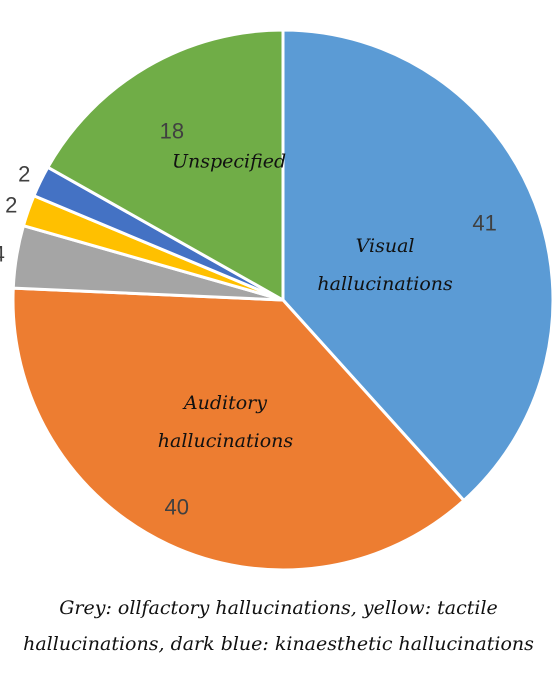 Image resolution: width=557 pixels, height=698 pixels. I want to click on data-label-6: 18, so click(172, 131).